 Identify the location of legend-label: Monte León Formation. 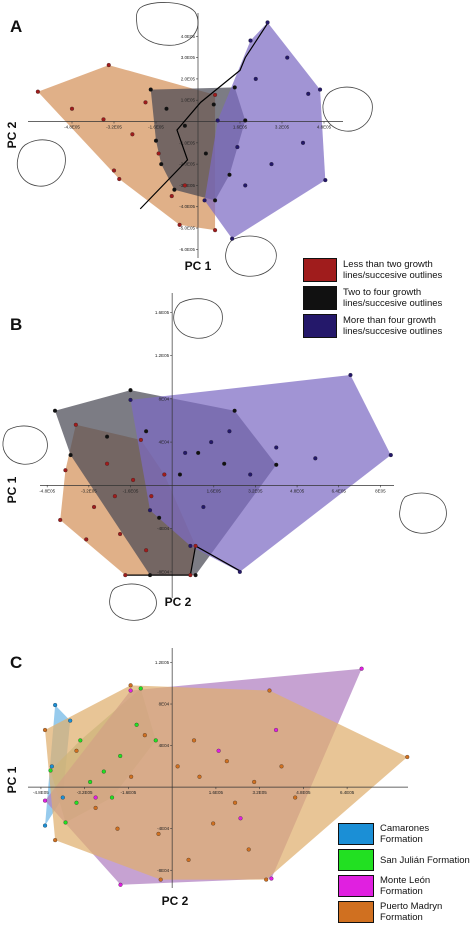
(405, 886).